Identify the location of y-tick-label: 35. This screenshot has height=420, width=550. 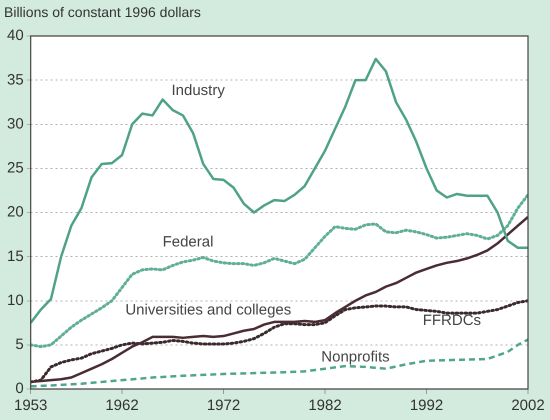
(15, 79).